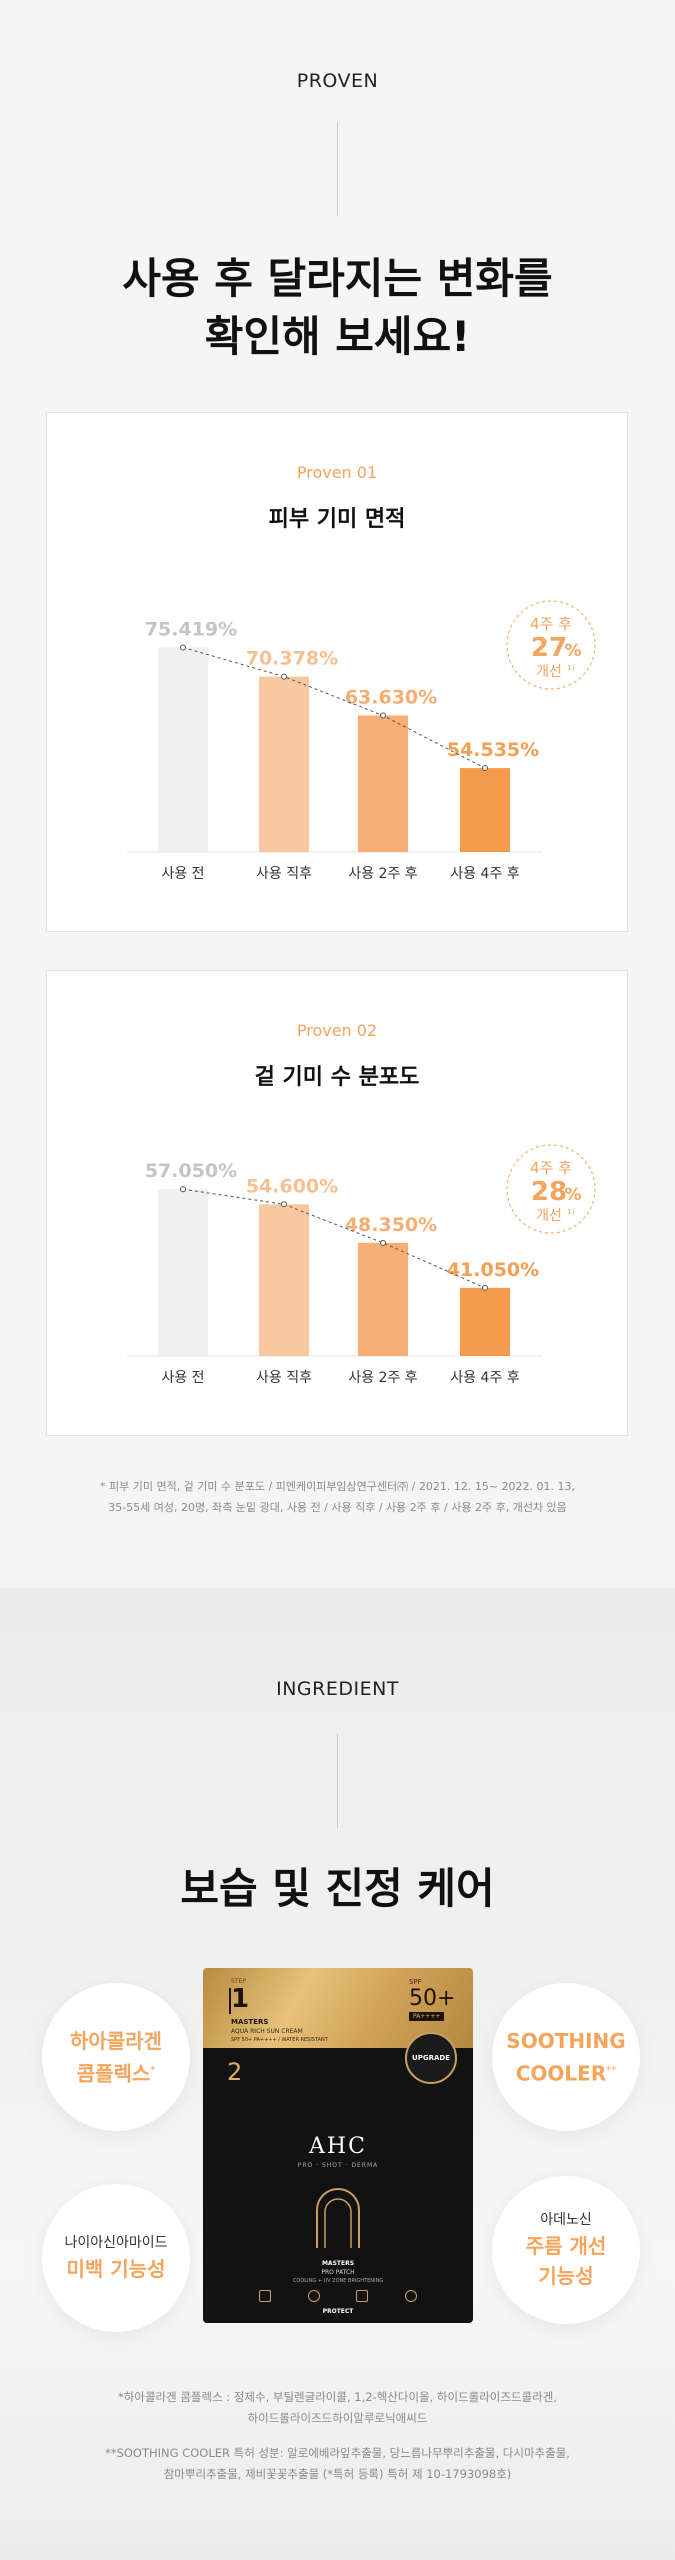 The width and height of the screenshot is (675, 2560). Describe the element at coordinates (292, 1186) in the screenshot. I see `chart-value-label: 54.600%` at that location.